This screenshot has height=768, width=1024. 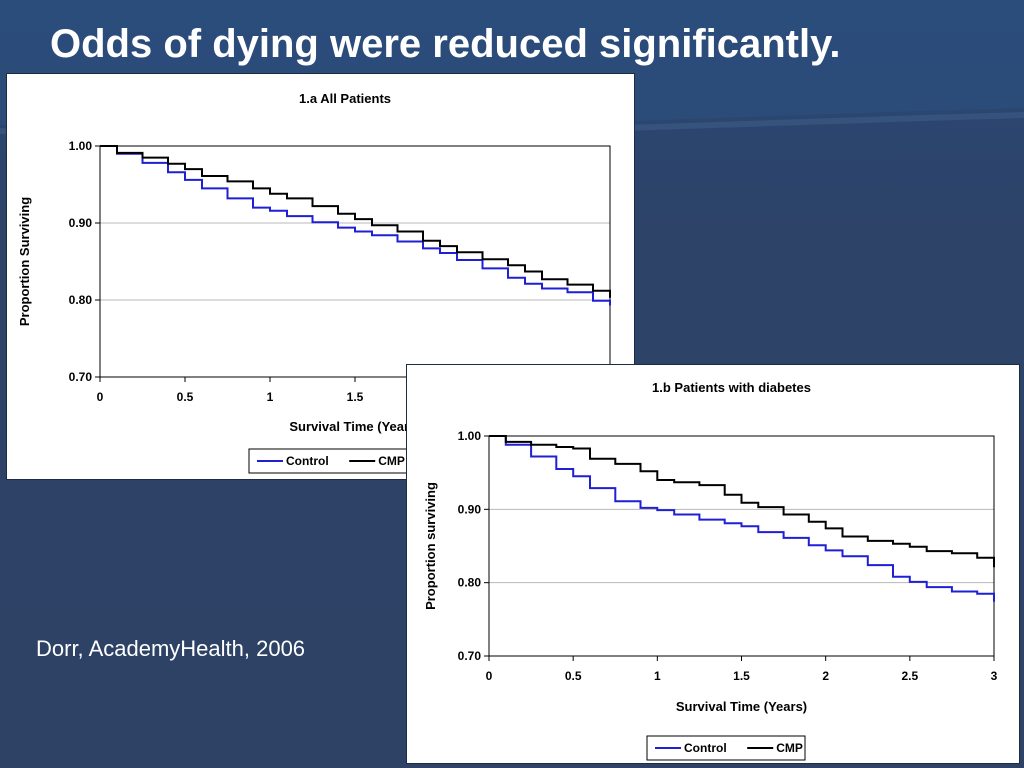 I want to click on x-tick-label: 2.5, so click(x=909, y=676).